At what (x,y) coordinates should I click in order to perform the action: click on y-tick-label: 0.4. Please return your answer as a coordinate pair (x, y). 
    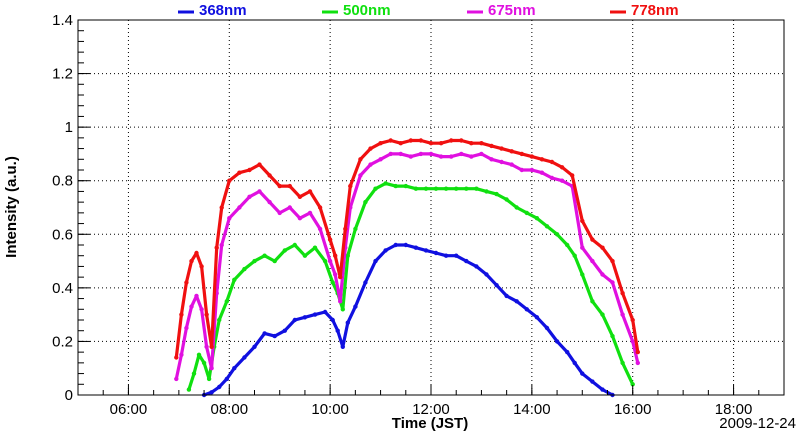
    Looking at the image, I should click on (62, 288).